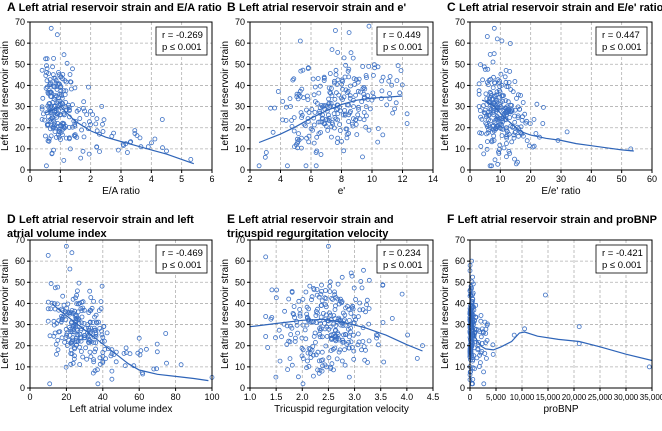 This screenshot has width=662, height=431. Describe the element at coordinates (225, 314) in the screenshot. I see `y-axis-label: Left atrial reservoir strain` at that location.